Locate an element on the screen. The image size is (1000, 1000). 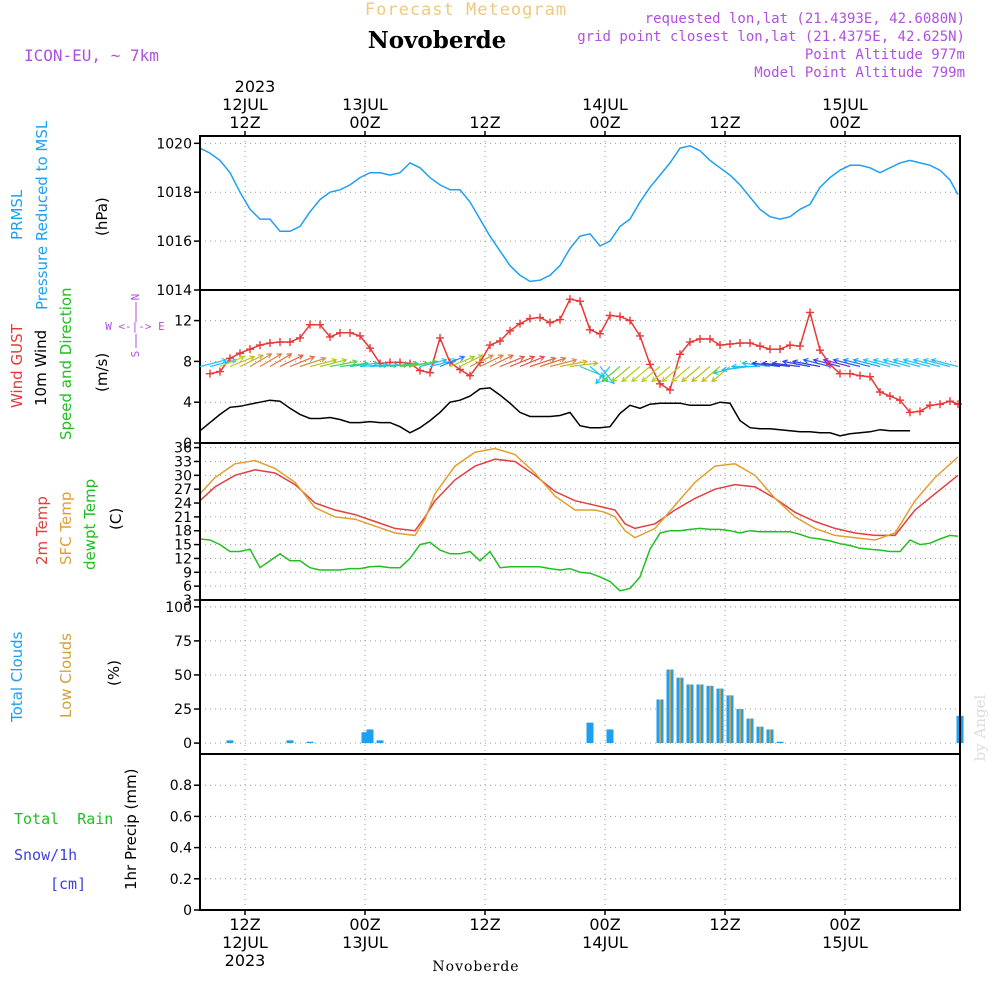
y-tick-label: 36 is located at coordinates (183, 449).